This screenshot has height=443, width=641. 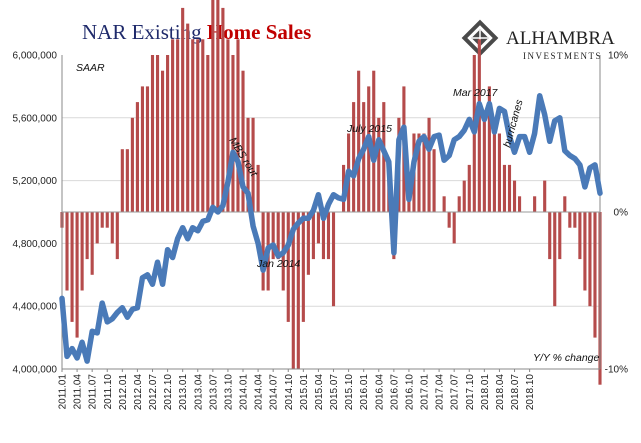 What do you see at coordinates (560, 38) in the screenshot?
I see `logo-name: ALHAMBRA` at bounding box center [560, 38].